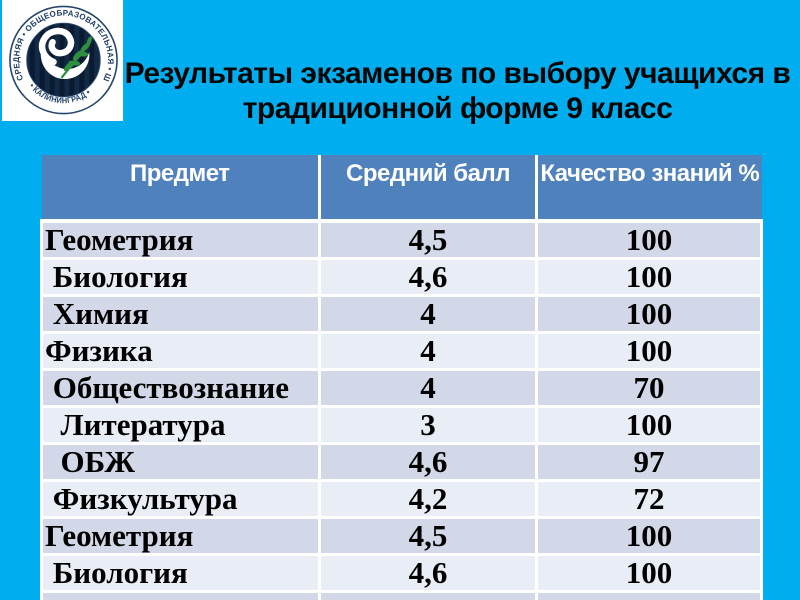  What do you see at coordinates (648, 189) in the screenshot?
I see `header-quality: Качество знаний %` at bounding box center [648, 189].